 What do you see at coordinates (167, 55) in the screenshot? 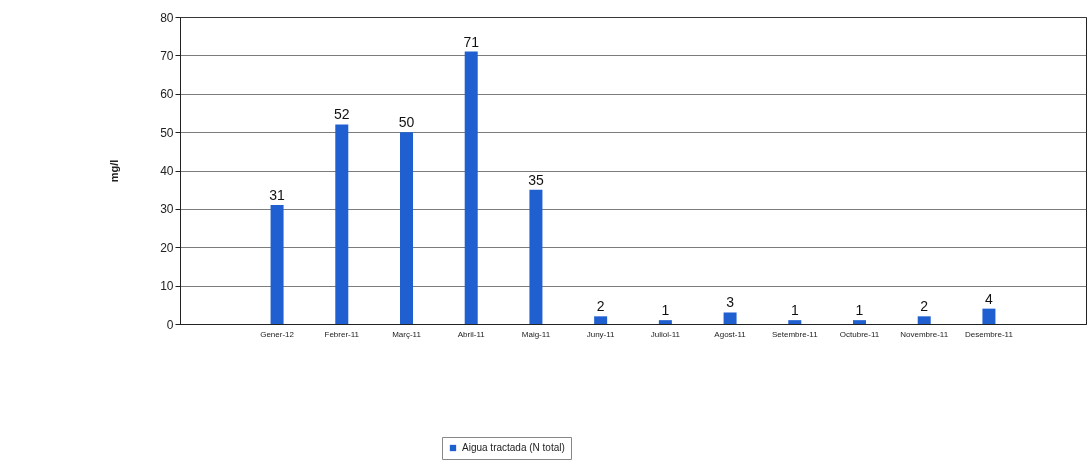
I see `y-tick-label: 70` at bounding box center [167, 55].